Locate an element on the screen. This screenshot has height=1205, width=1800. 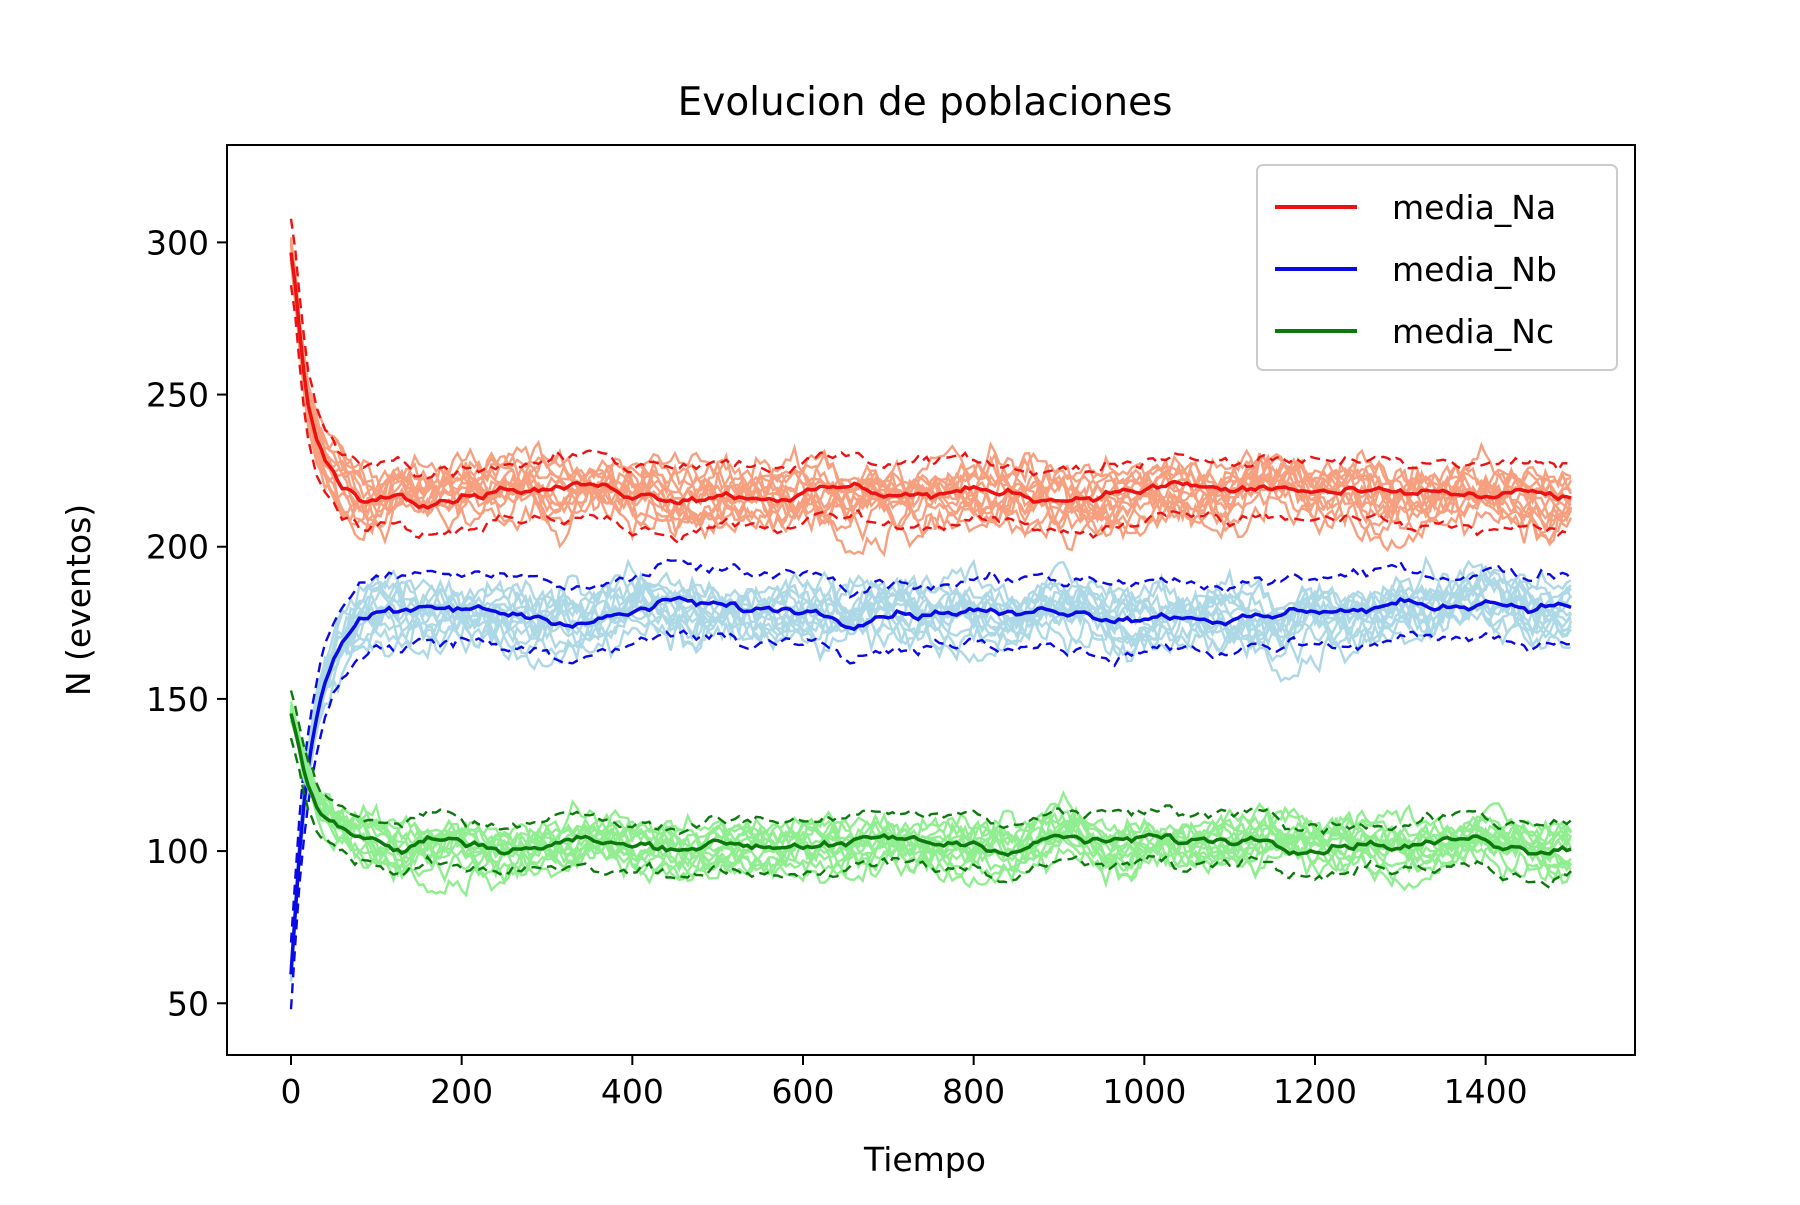
legend-box is located at coordinates (1437, 267).